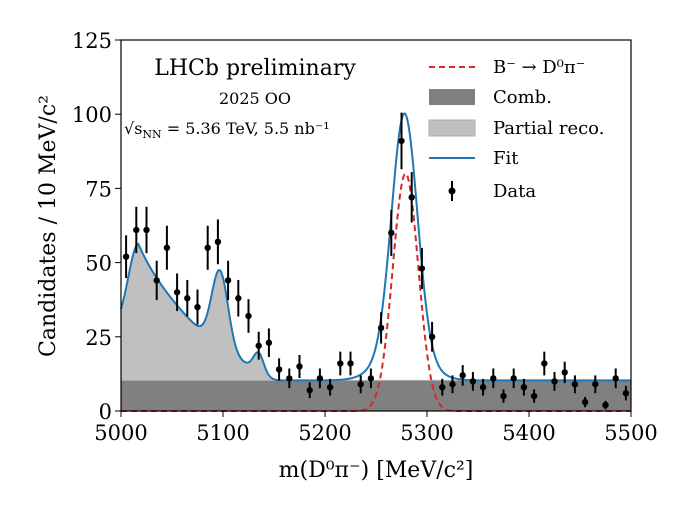 The width and height of the screenshot is (691, 518). Describe the element at coordinates (92, 115) in the screenshot. I see `y-tick-label: 100` at that location.